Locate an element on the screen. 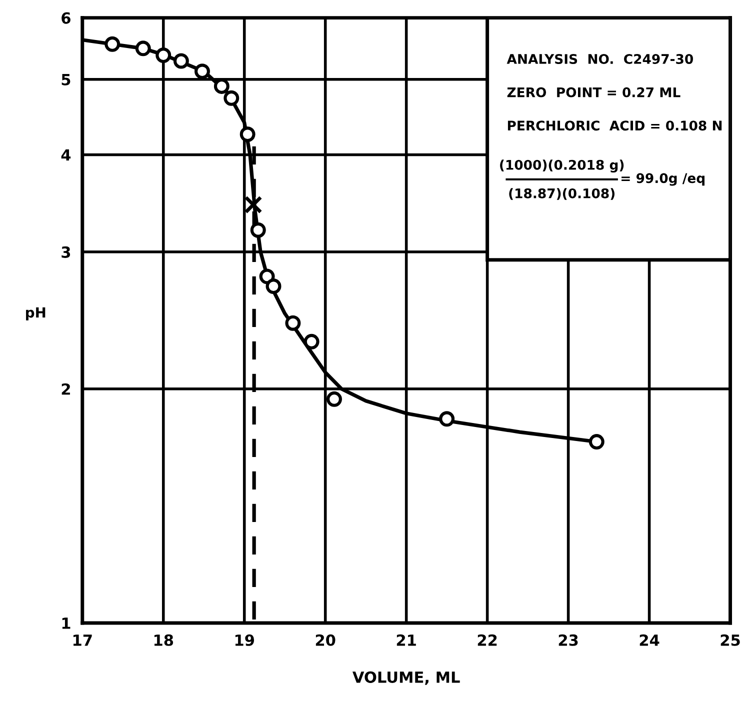  x-tick-label: 17 is located at coordinates (82, 640).